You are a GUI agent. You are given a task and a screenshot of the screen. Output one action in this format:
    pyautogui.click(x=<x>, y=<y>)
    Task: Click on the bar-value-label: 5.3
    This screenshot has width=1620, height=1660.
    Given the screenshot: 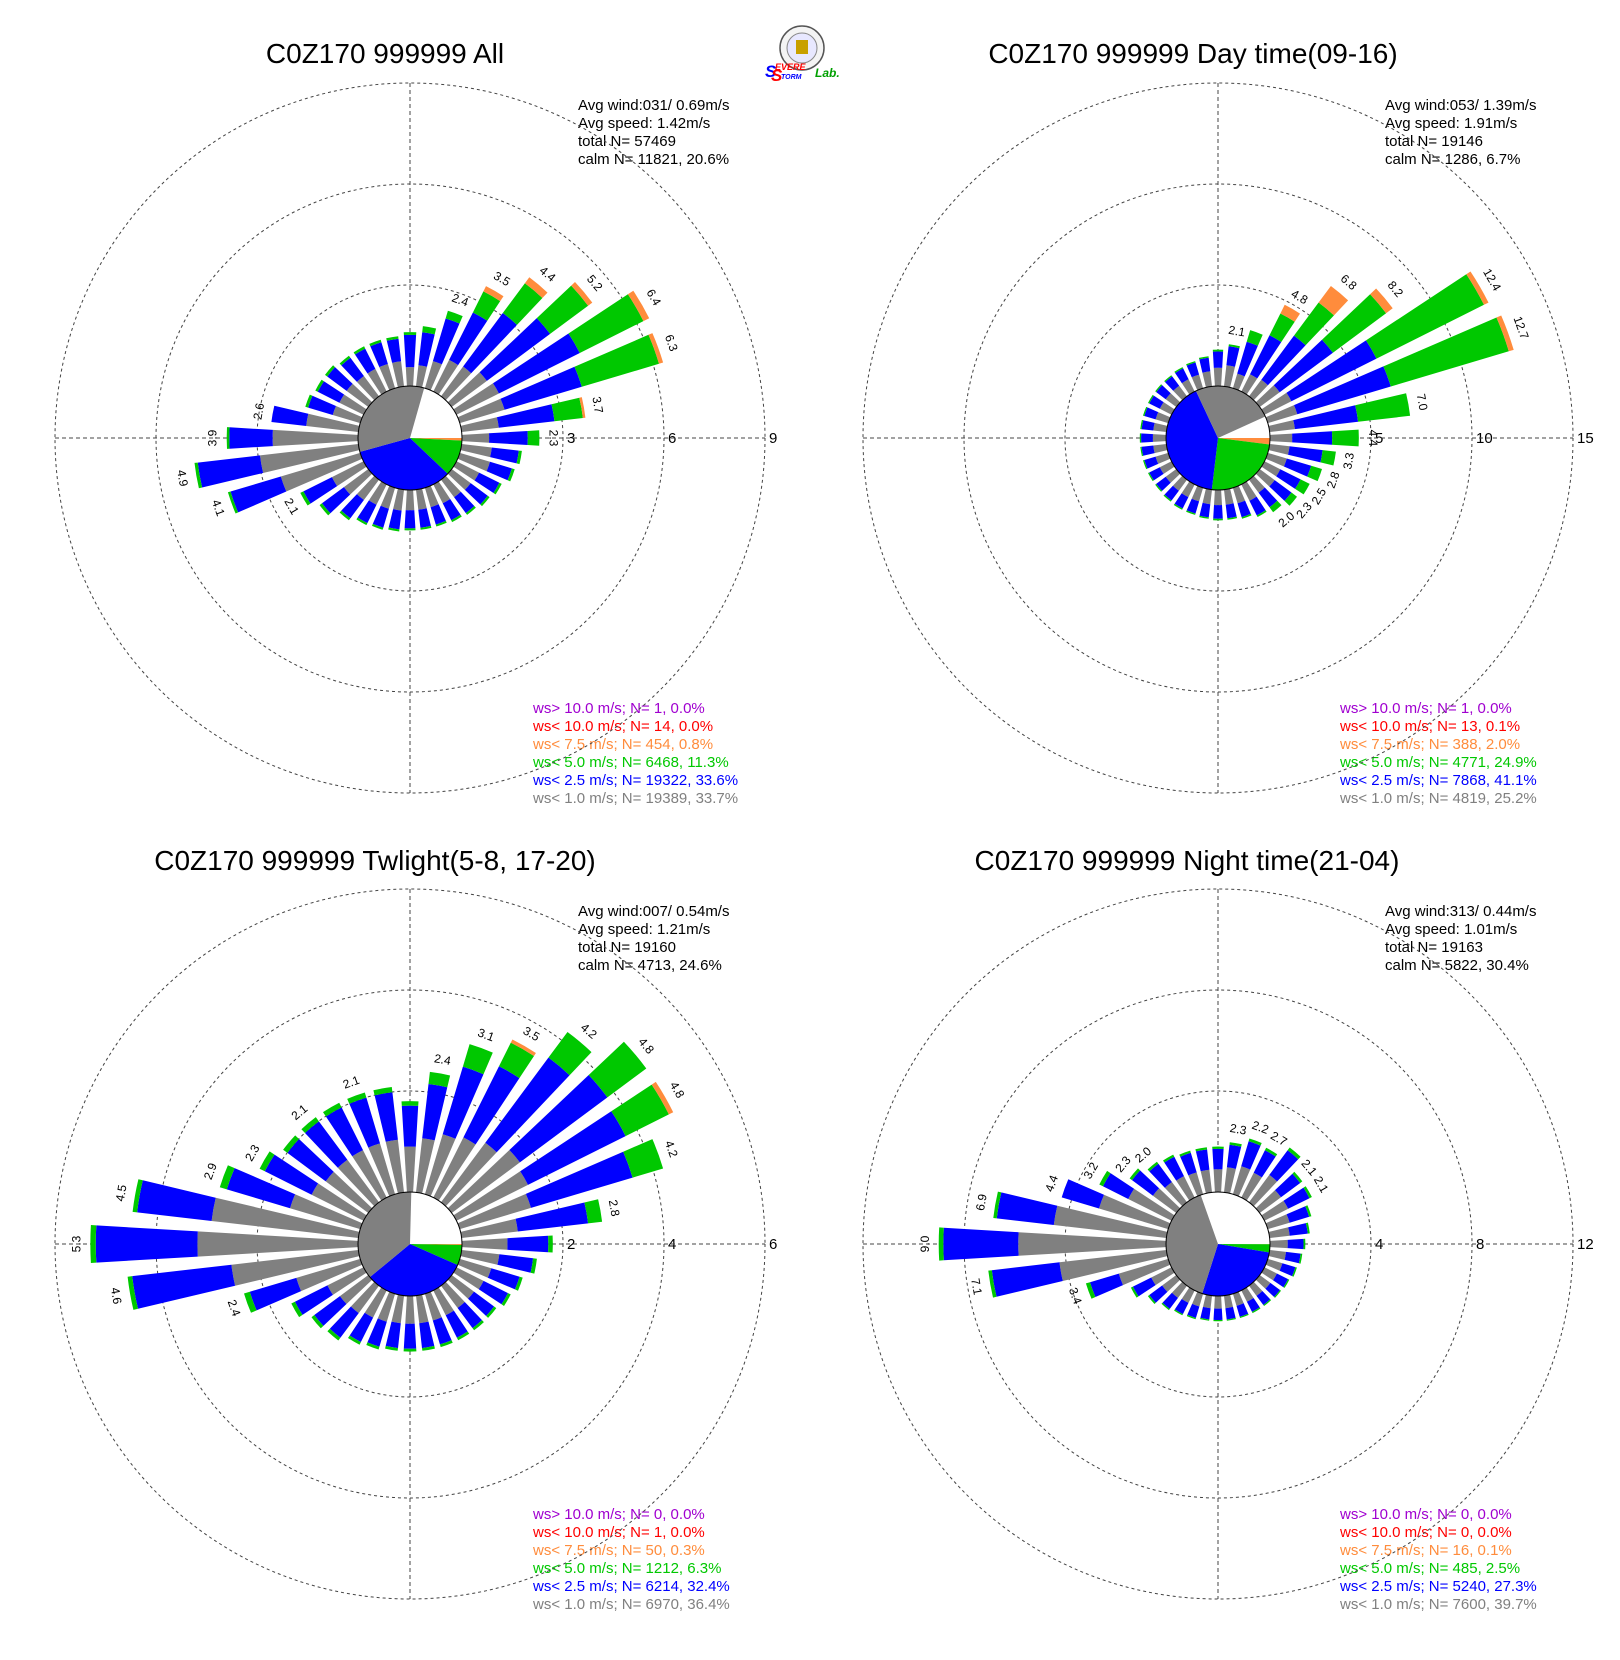 What is the action you would take?
    pyautogui.click(x=76, y=1243)
    